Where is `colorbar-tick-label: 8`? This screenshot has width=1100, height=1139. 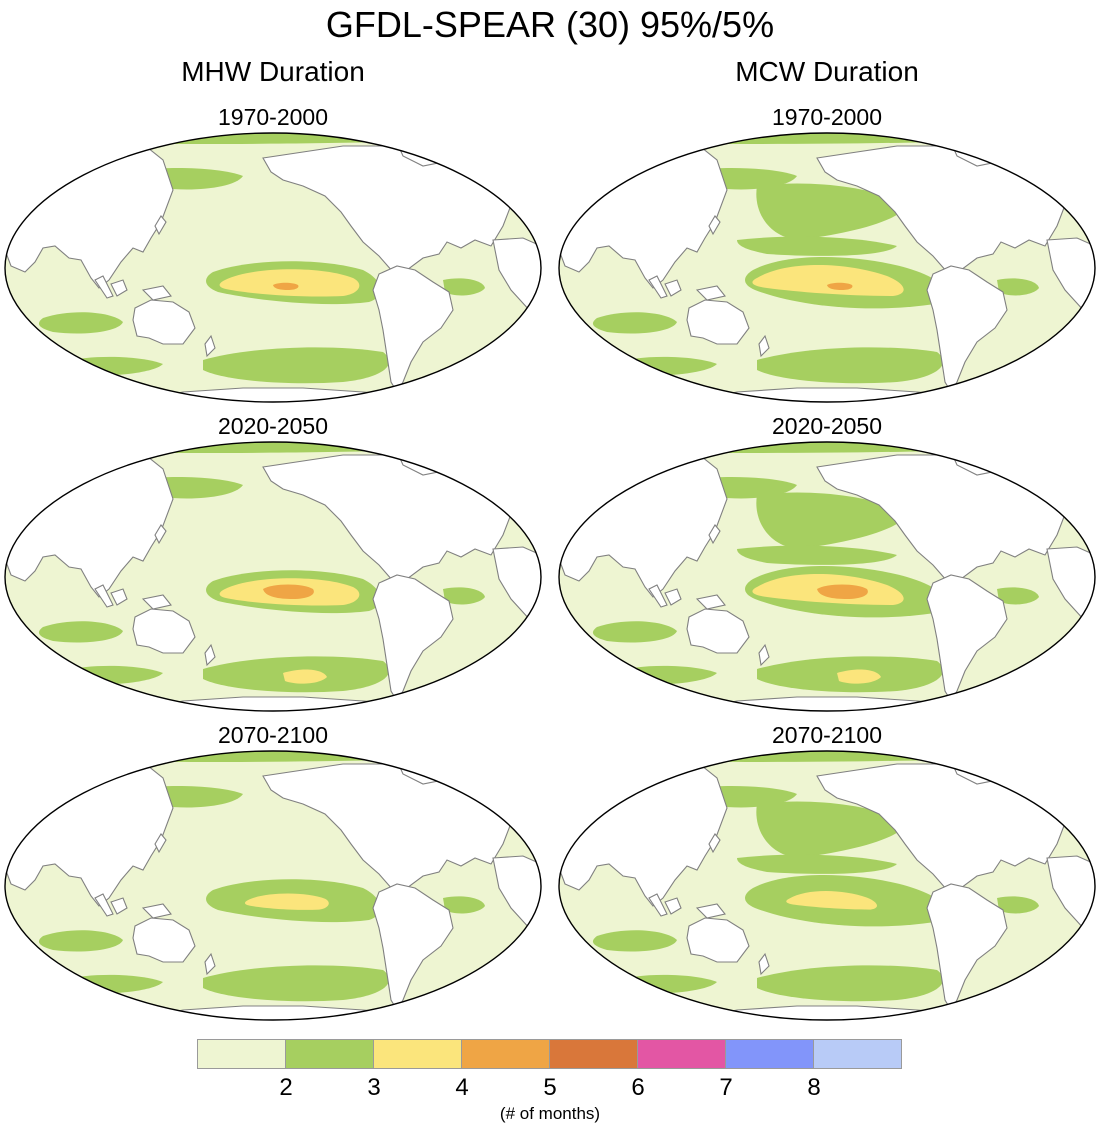 colorbar-tick-label: 8 is located at coordinates (814, 1087).